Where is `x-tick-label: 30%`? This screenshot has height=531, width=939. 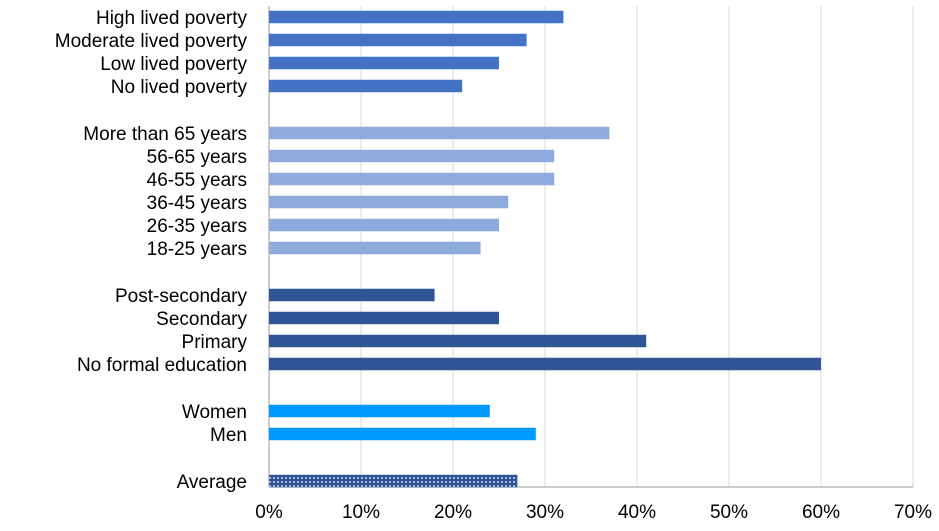 x-tick-label: 30% is located at coordinates (545, 512).